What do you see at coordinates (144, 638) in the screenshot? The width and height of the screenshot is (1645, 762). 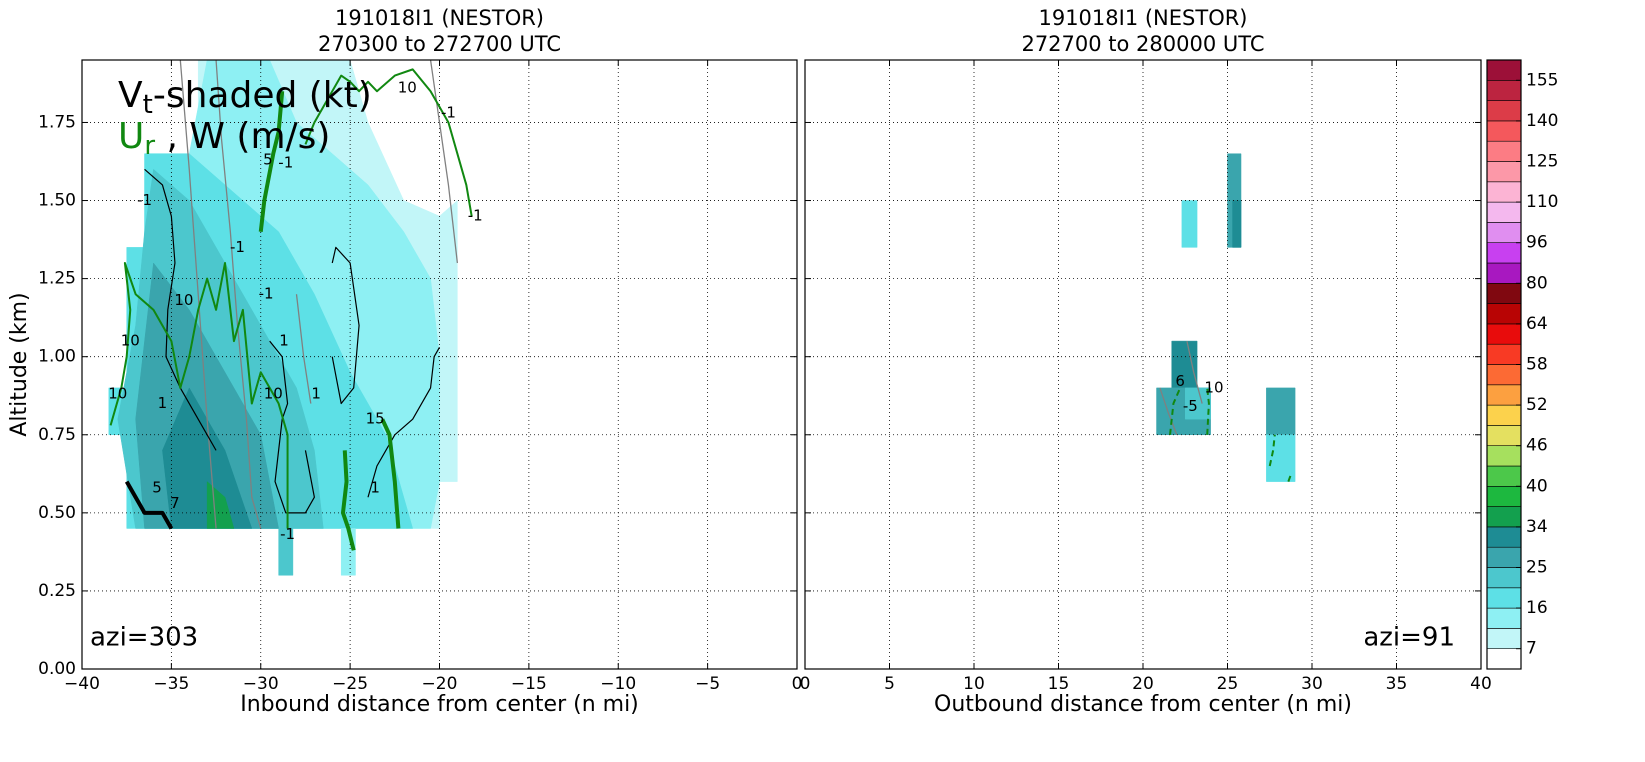 I see `annotation: azi=303` at bounding box center [144, 638].